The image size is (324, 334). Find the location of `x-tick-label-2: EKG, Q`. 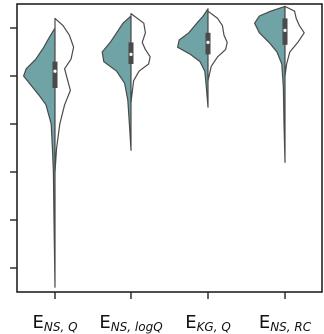

x-tick-label-2: EKG, Q is located at coordinates (208, 323).